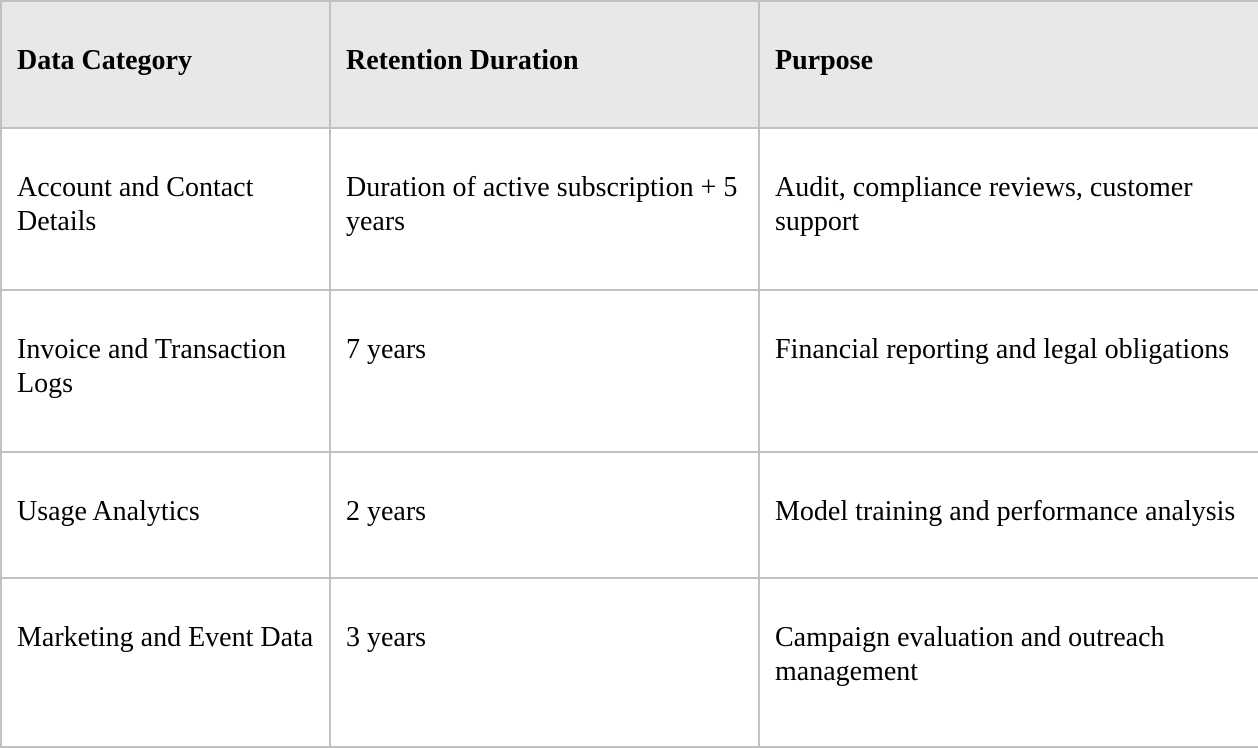 This screenshot has width=1258, height=748. Describe the element at coordinates (544, 371) in the screenshot. I see `cell-retention-duration: 7 years` at that location.